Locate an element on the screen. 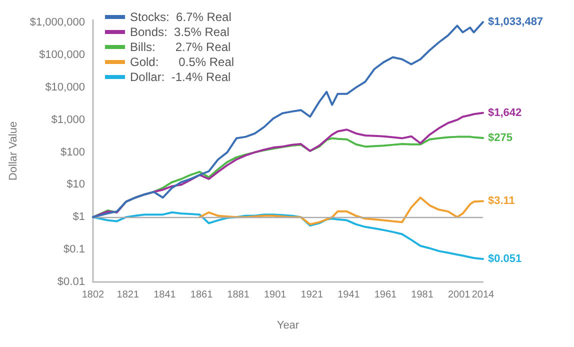  y-tick-label: $0.1 is located at coordinates (74, 250).